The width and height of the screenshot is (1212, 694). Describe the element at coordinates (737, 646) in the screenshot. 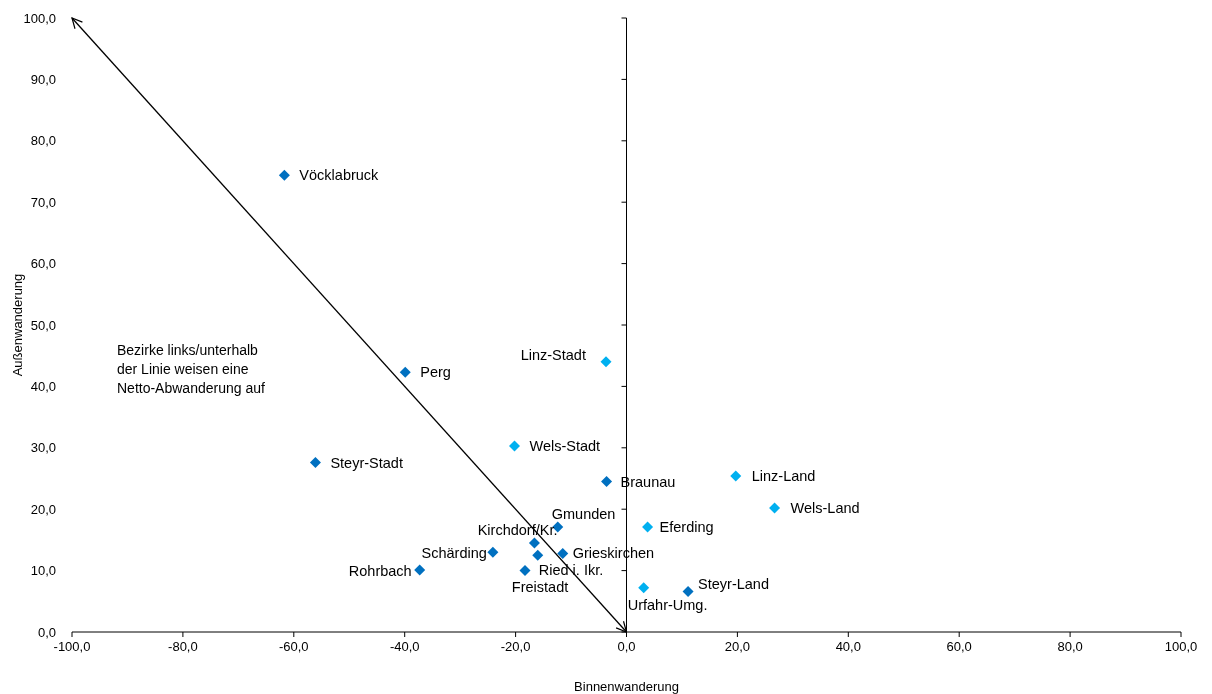

I see `x-tick-label: 20,0` at that location.